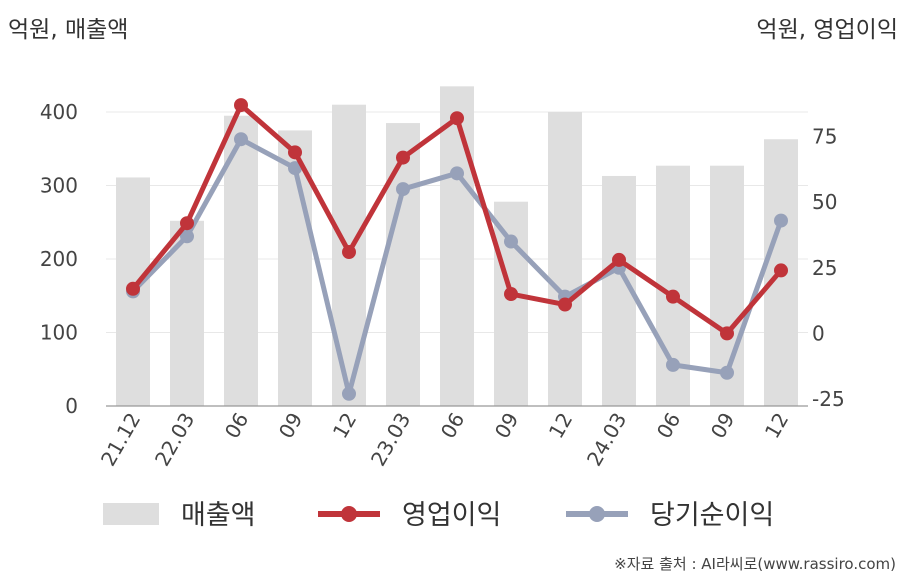 The image size is (908, 580). Describe the element at coordinates (71, 406) in the screenshot. I see `left-tick-label: 0` at that location.